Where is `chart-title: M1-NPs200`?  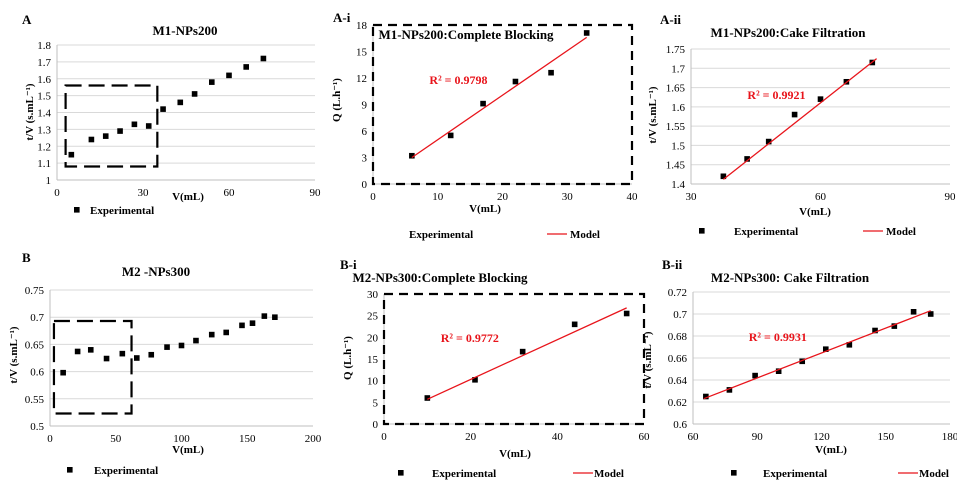
chart-title: M1-NPs200 is located at coordinates (185, 30).